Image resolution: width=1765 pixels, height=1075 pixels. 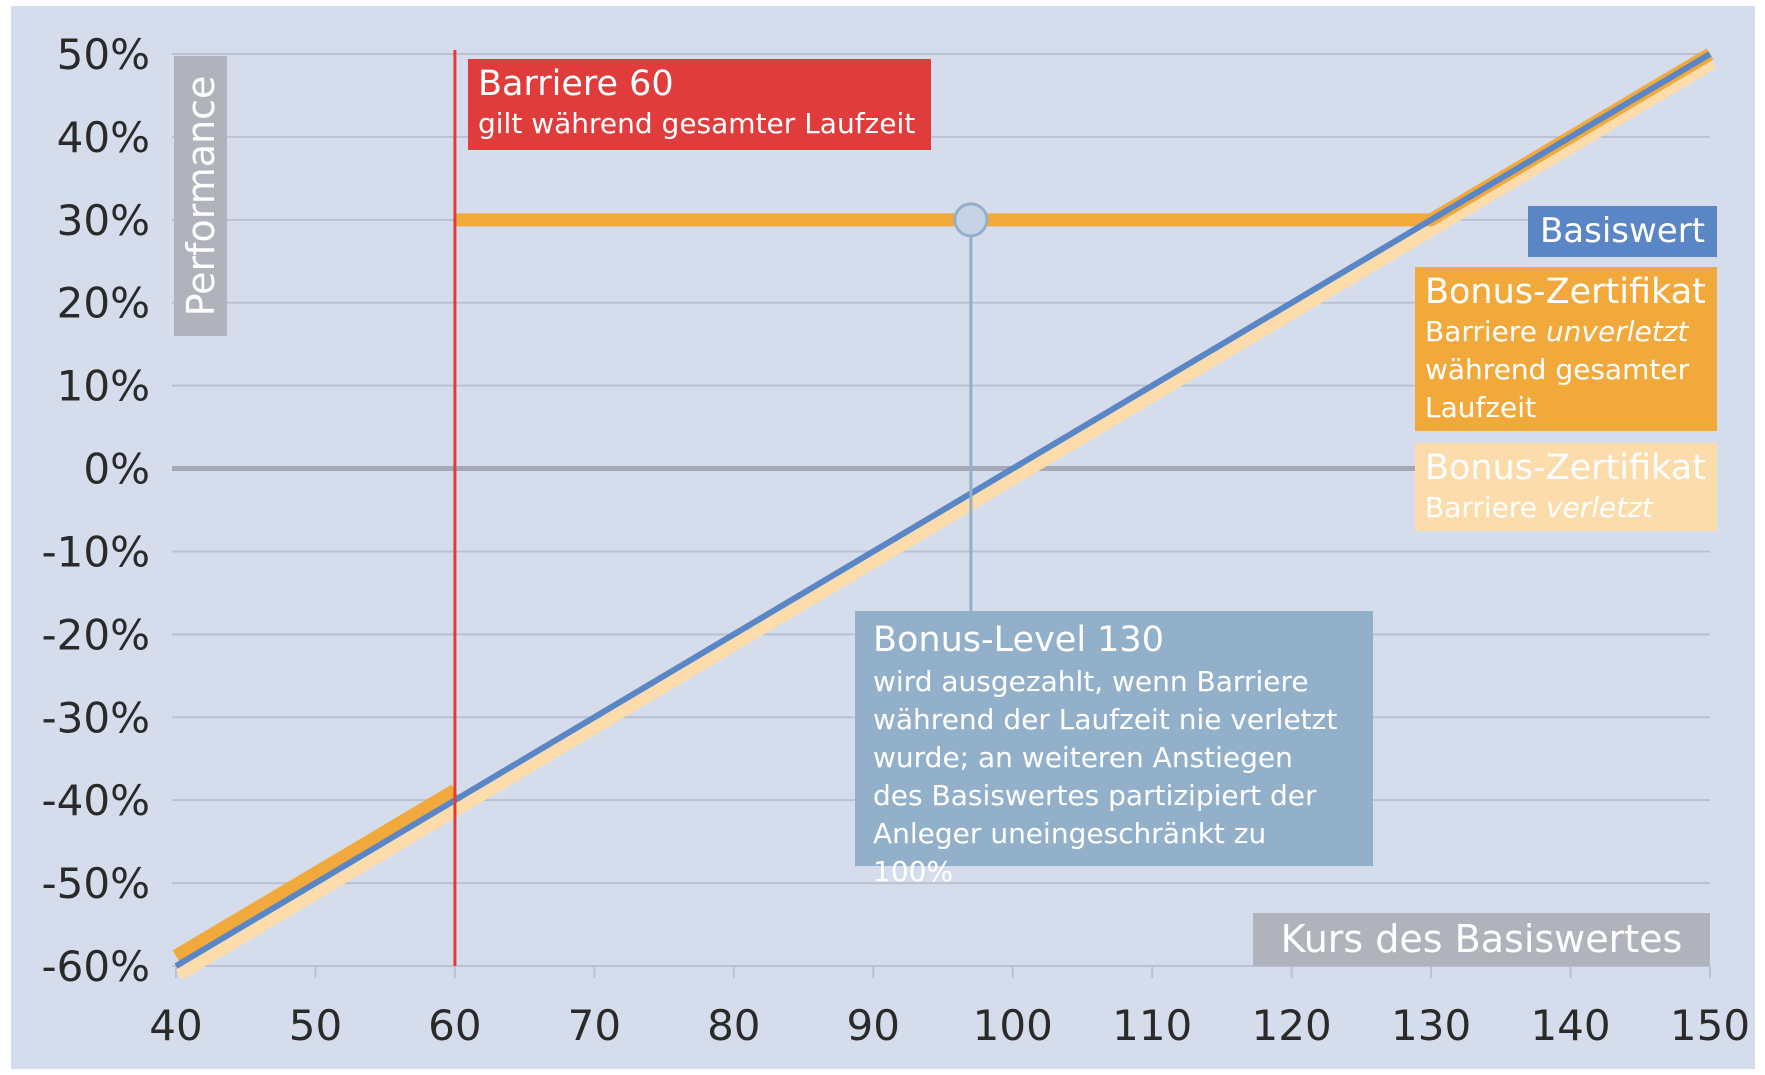 What do you see at coordinates (1292, 1025) in the screenshot?
I see `x-tick-label: 120` at bounding box center [1292, 1025].